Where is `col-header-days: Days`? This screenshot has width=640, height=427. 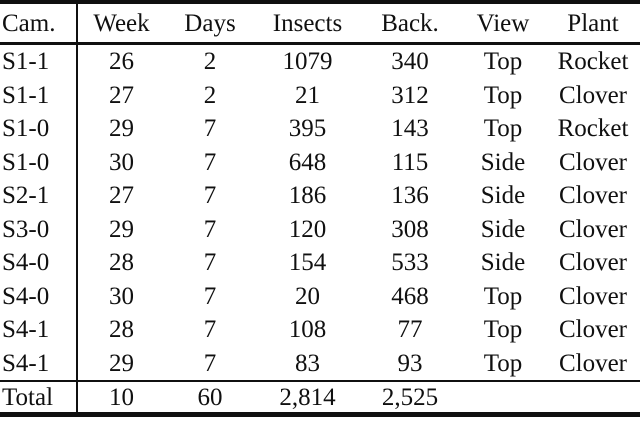
col-header-days: Days is located at coordinates (210, 23).